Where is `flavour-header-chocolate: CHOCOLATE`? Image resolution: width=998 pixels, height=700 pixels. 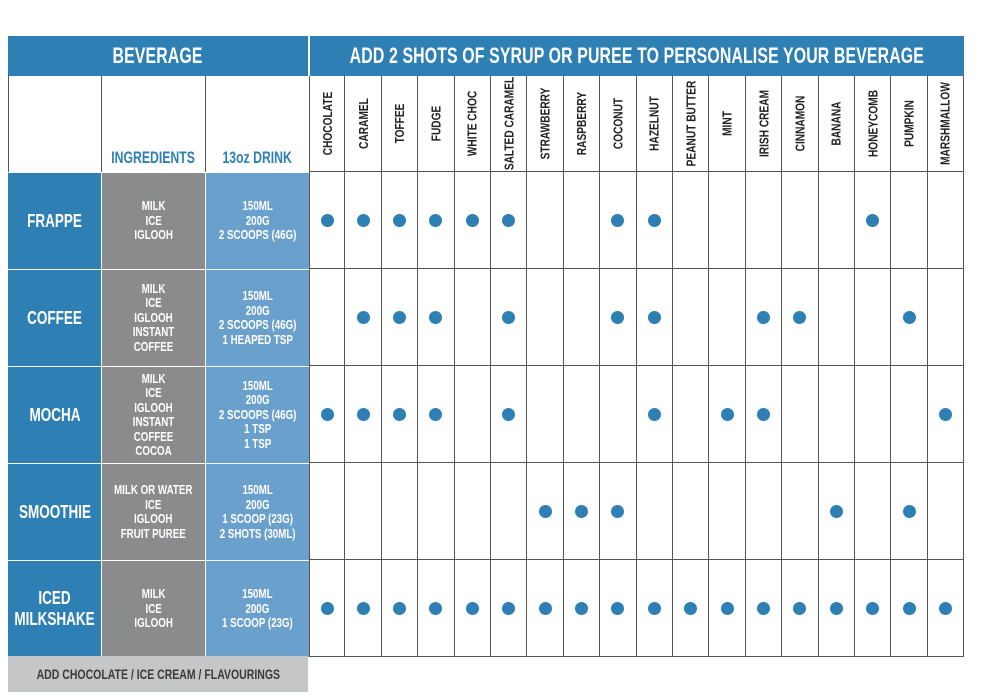 flavour-header-chocolate: CHOCOLATE is located at coordinates (327, 124).